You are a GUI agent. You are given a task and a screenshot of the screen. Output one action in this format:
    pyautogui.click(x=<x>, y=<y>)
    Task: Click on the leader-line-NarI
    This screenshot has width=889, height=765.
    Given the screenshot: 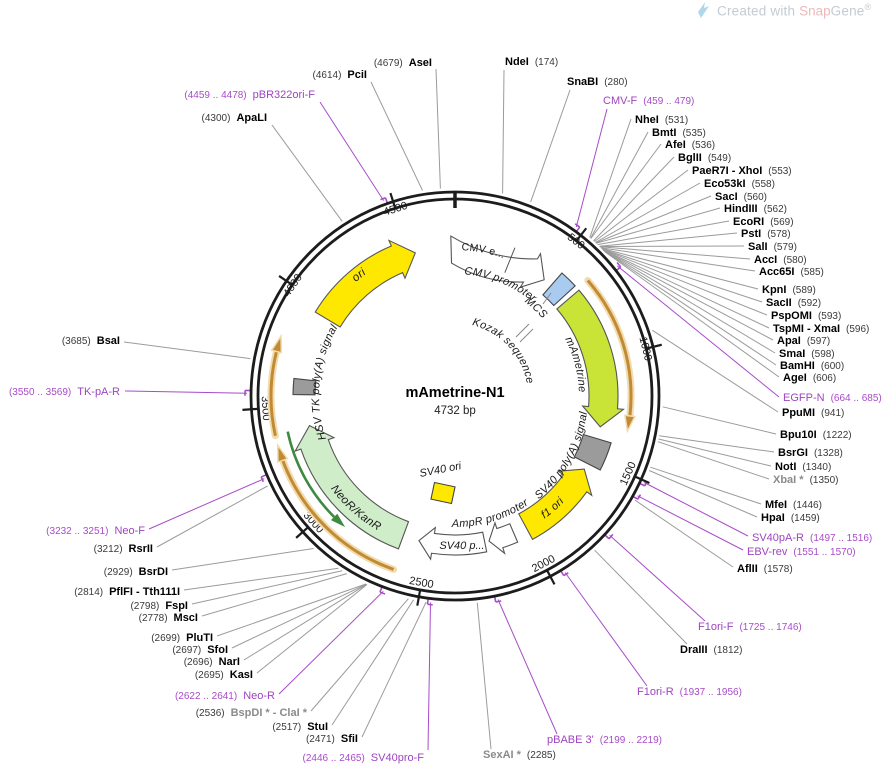 What is the action you would take?
    pyautogui.click(x=305, y=622)
    